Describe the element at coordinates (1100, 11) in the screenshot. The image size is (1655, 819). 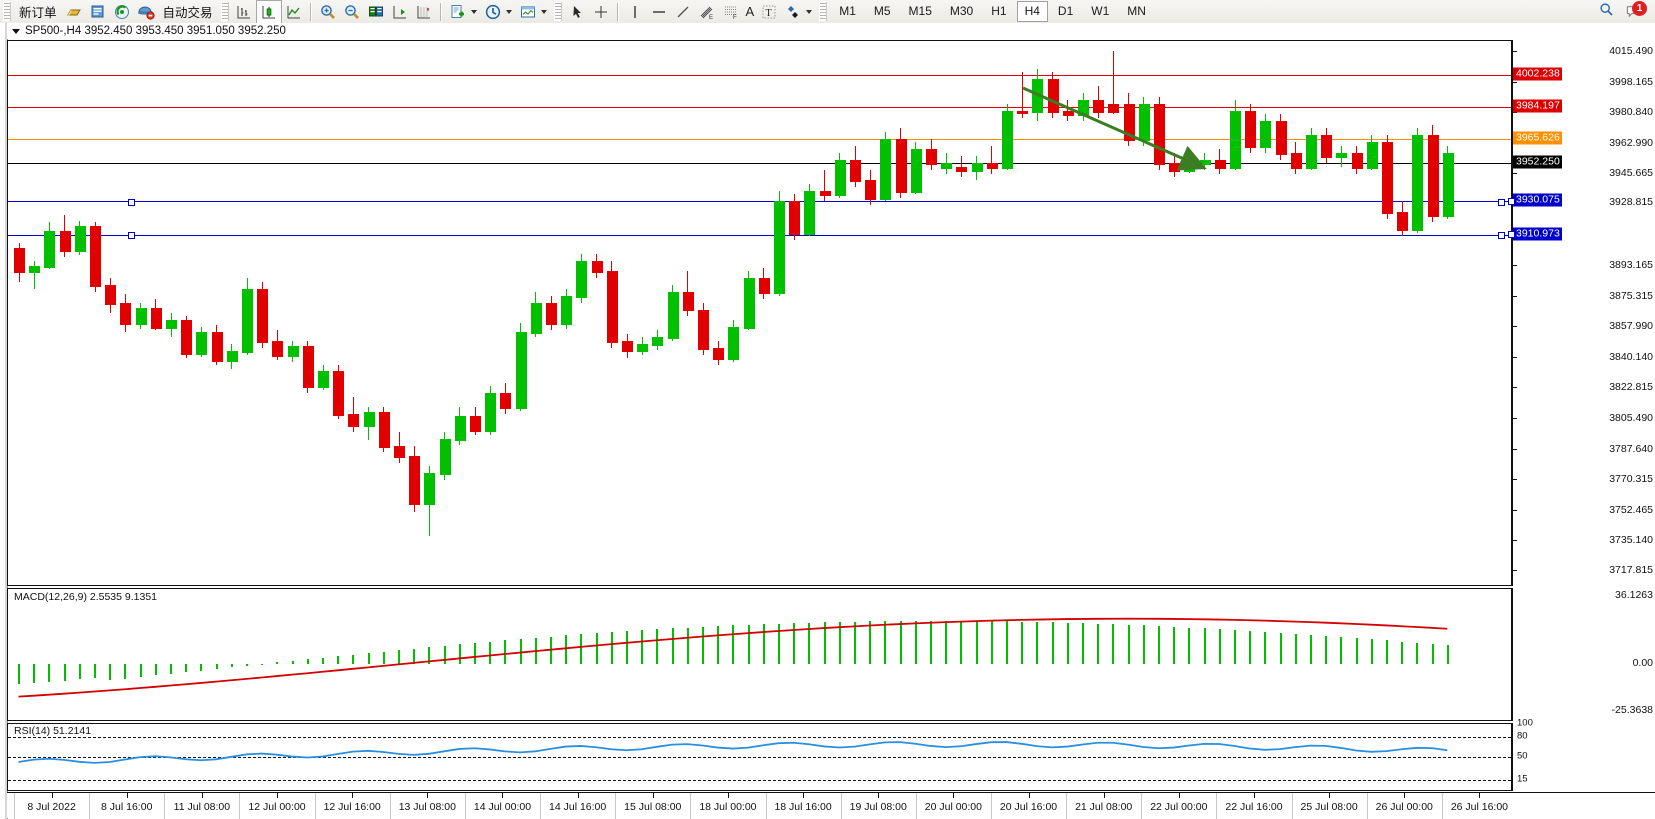
I see `timeframe-w1: W1` at that location.